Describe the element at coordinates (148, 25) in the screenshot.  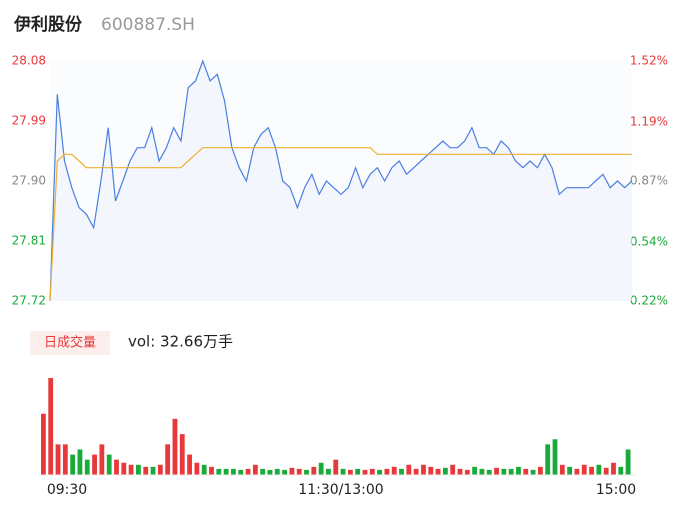
I see `stock-code: 600887.SH` at that location.